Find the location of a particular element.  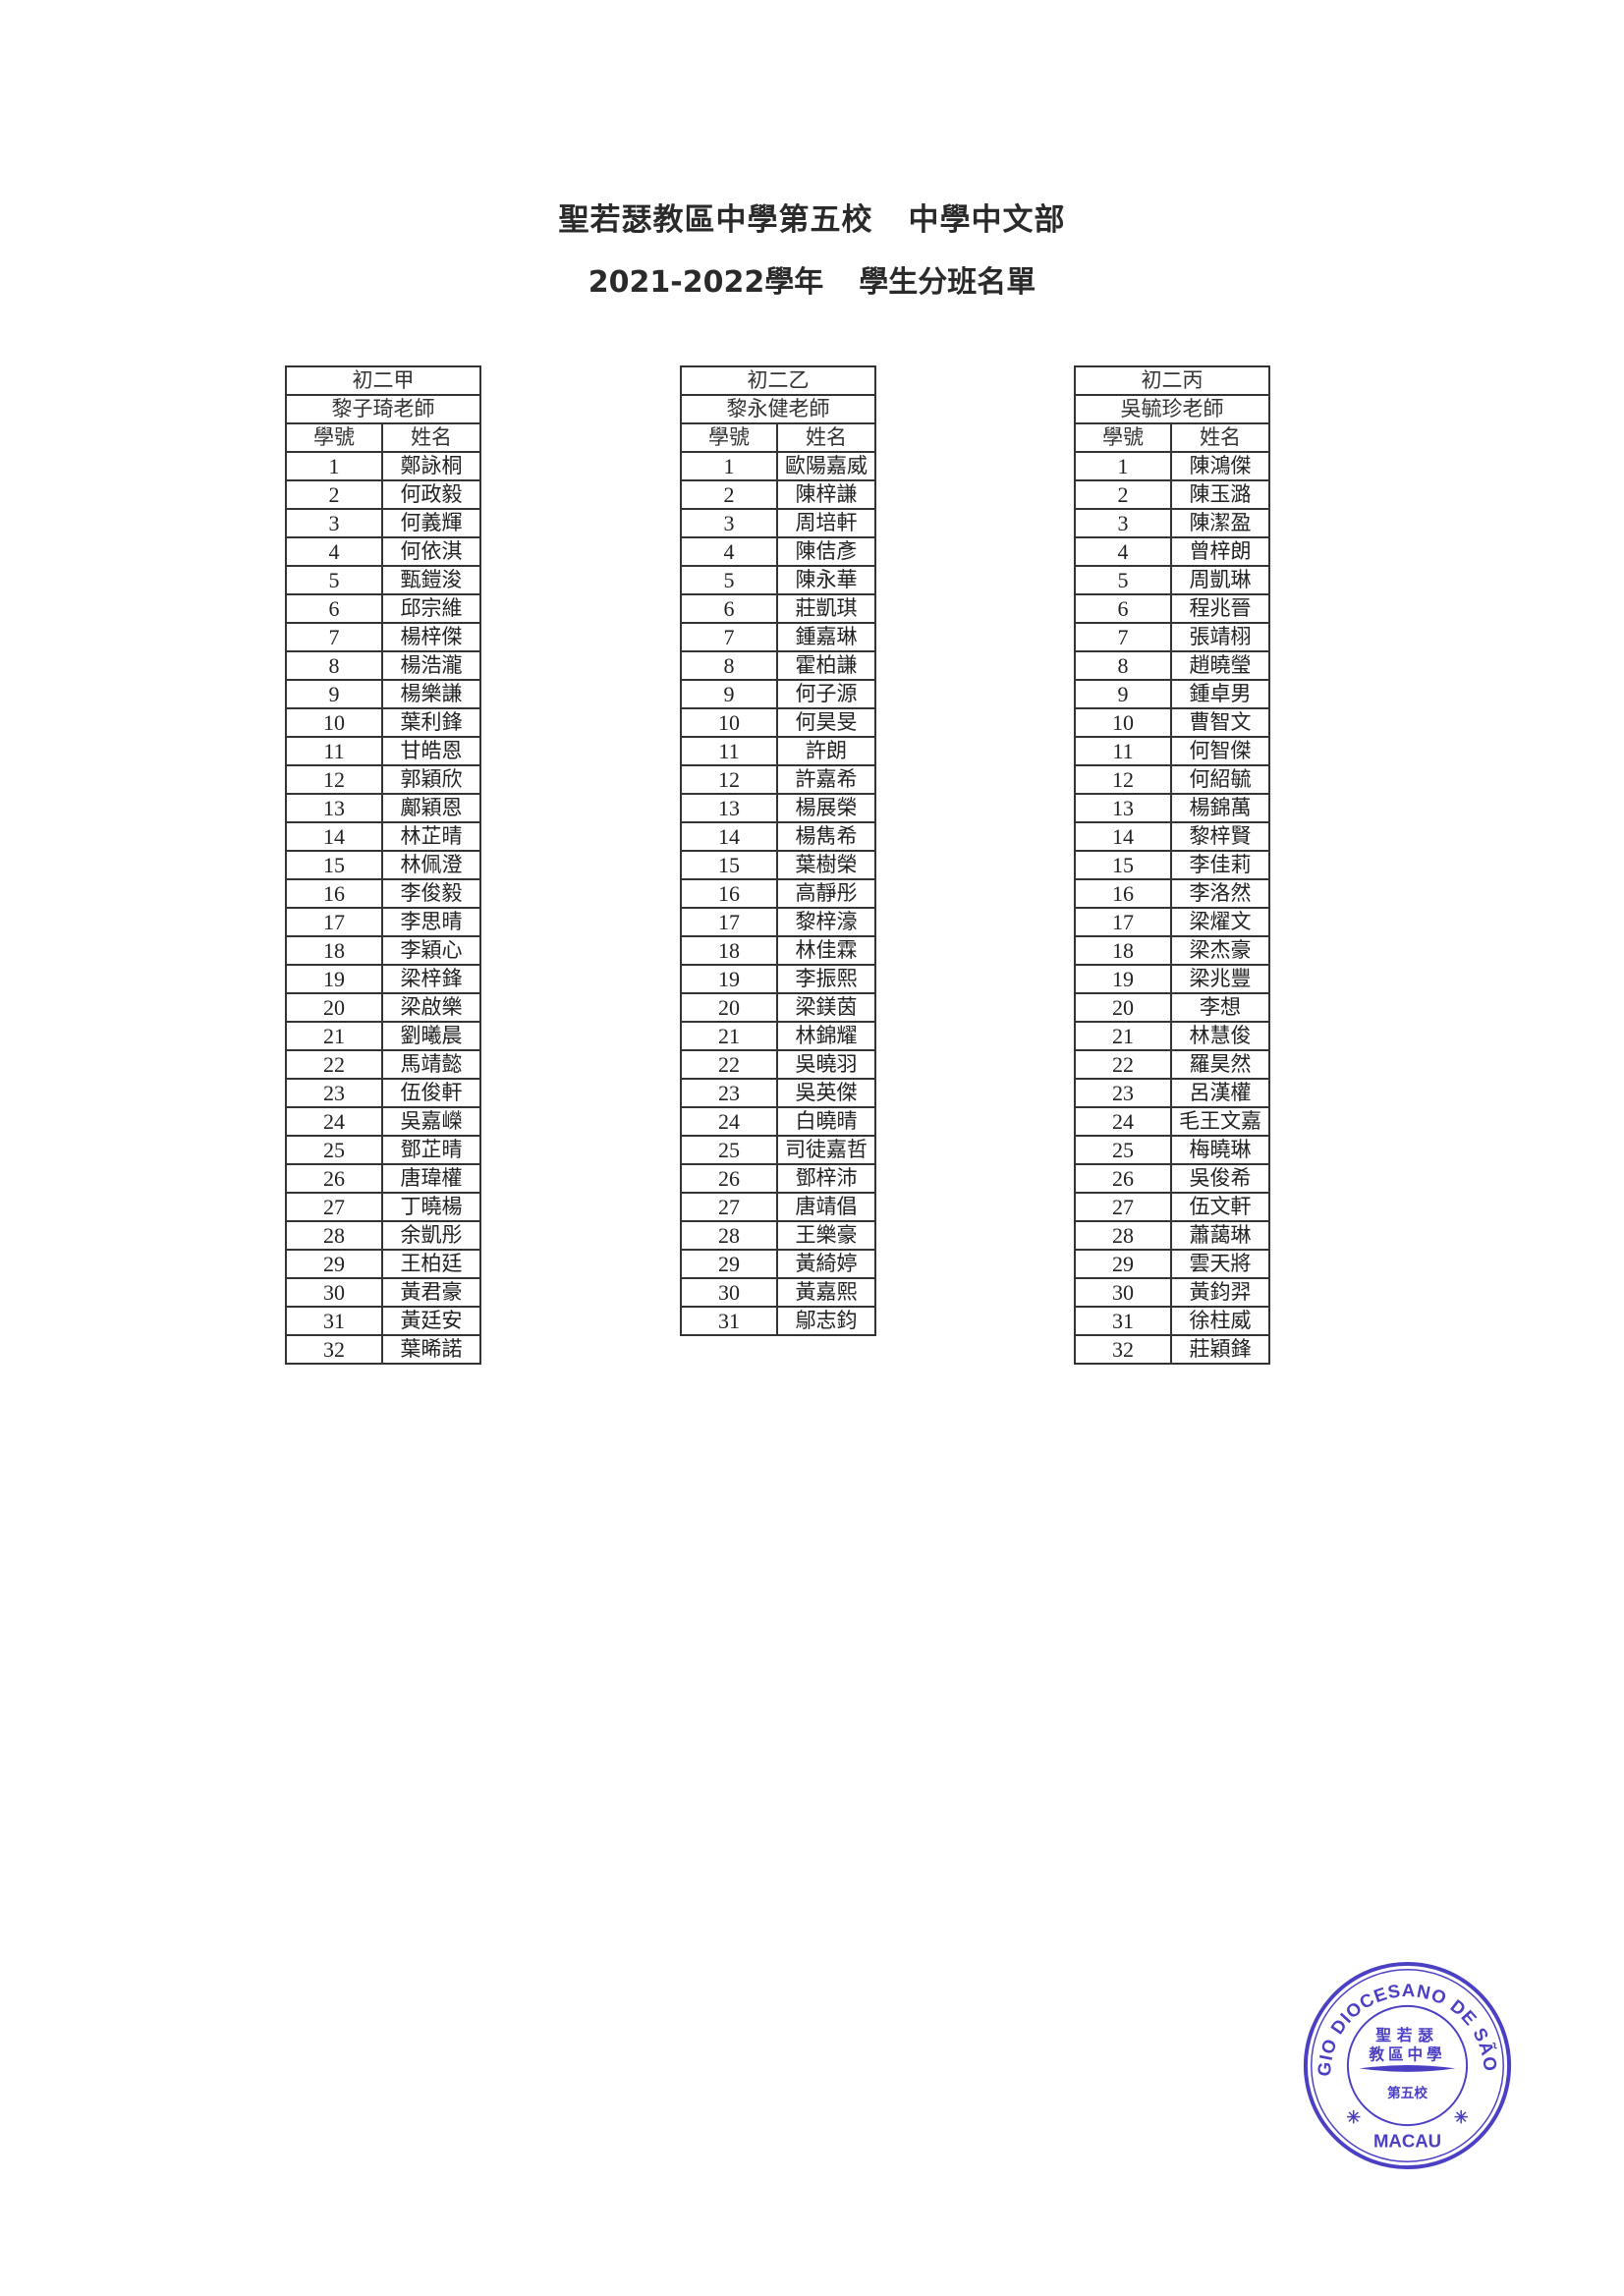

student-number: 8 is located at coordinates (729, 665).